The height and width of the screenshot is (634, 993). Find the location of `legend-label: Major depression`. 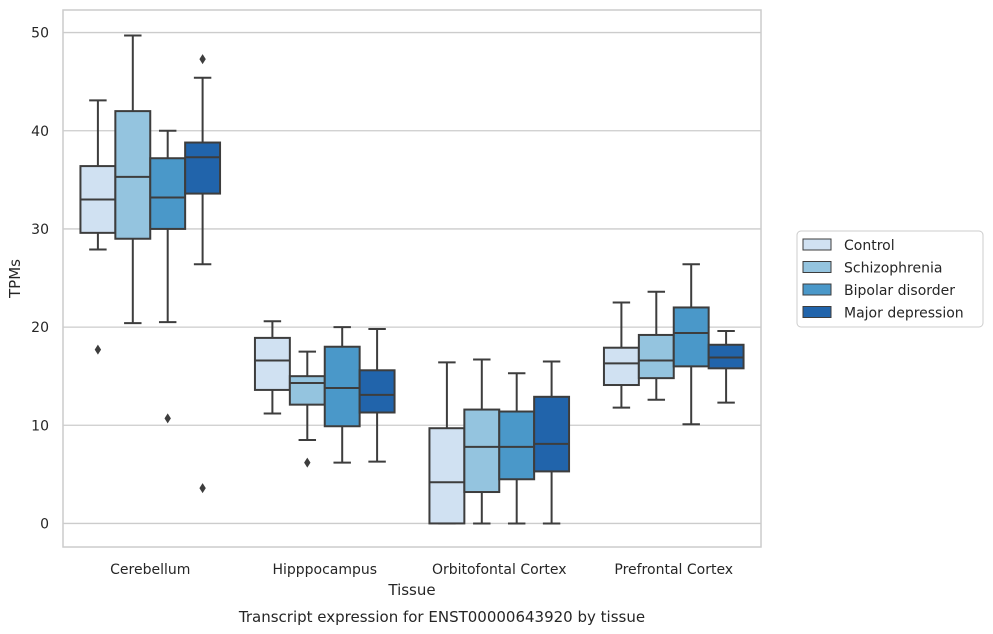

legend-label: Major depression is located at coordinates (904, 314).